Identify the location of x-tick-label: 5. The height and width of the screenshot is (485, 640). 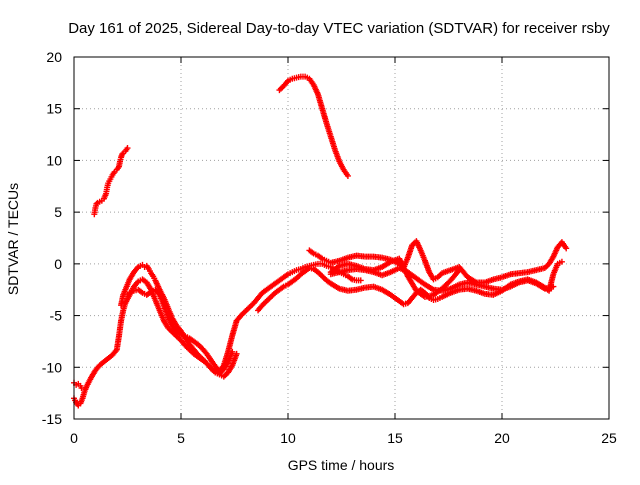
(181, 438).